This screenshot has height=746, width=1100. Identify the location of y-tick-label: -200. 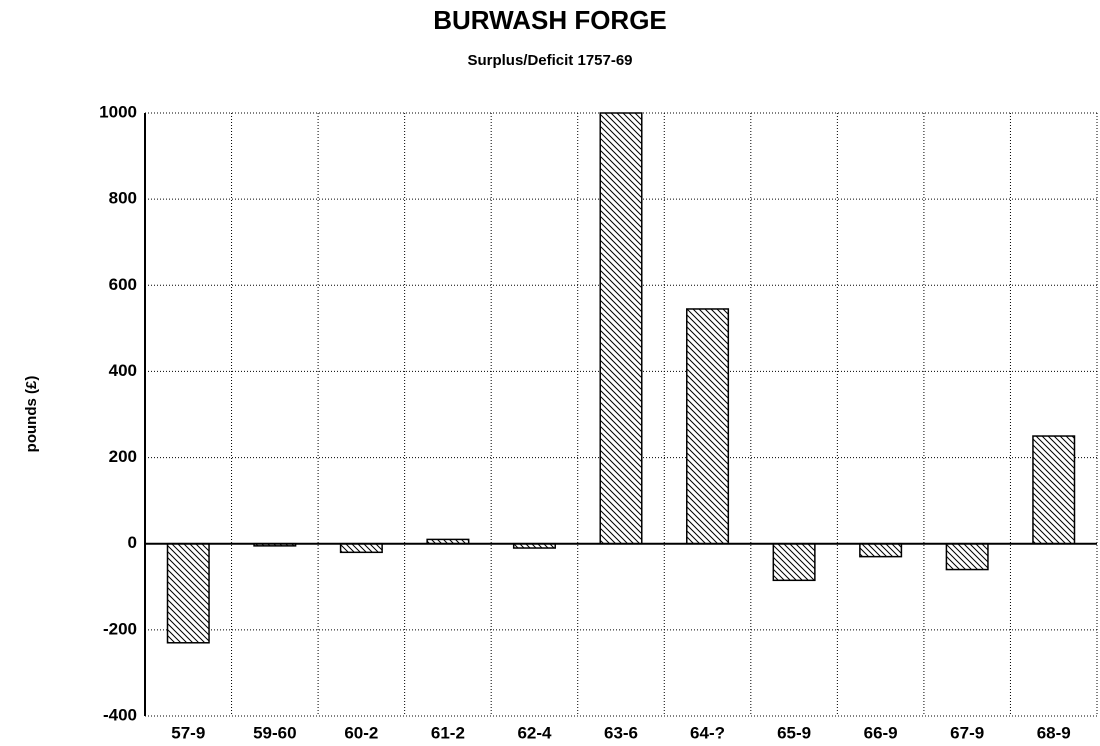
(120, 628).